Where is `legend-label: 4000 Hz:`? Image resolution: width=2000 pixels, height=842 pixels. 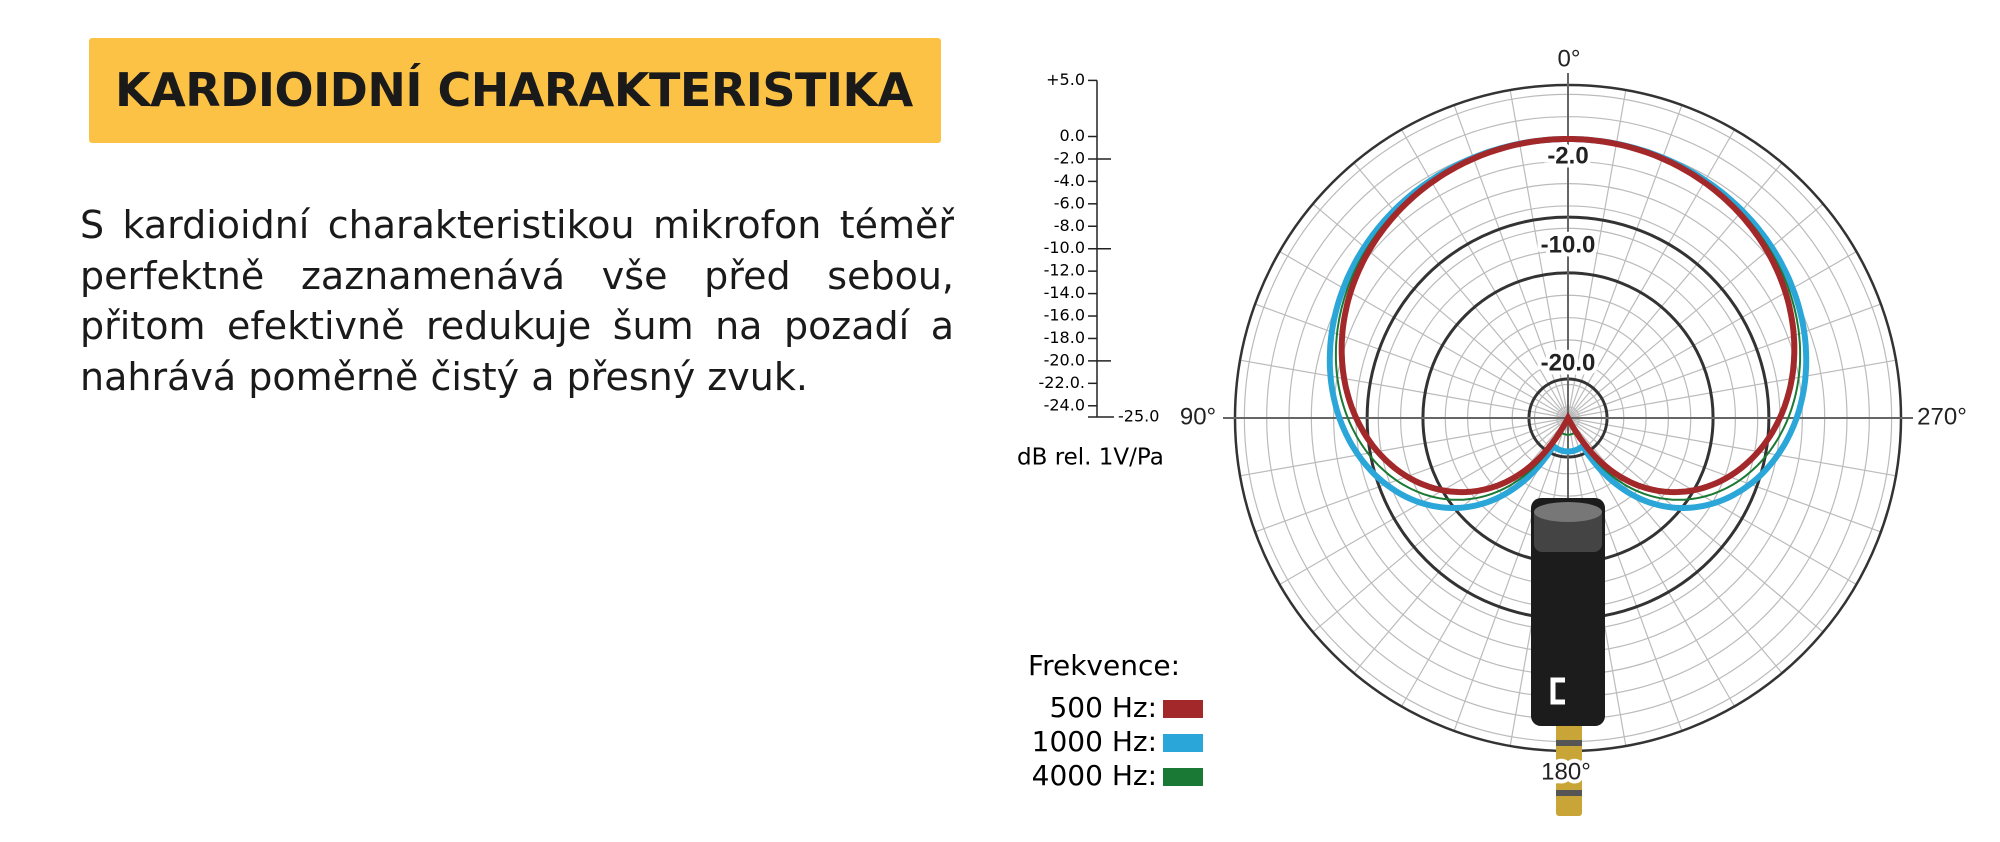
legend-label: 4000 Hz: is located at coordinates (1094, 775).